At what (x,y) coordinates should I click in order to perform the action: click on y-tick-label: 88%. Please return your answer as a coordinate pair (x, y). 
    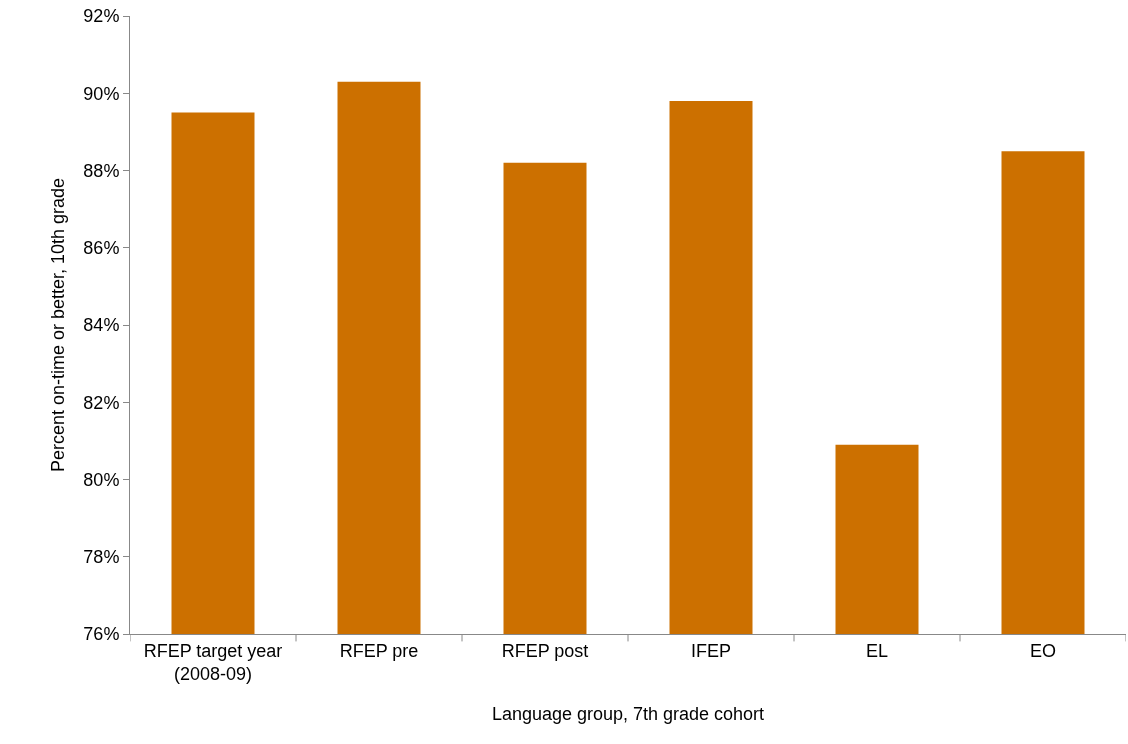
    Looking at the image, I should click on (101, 170).